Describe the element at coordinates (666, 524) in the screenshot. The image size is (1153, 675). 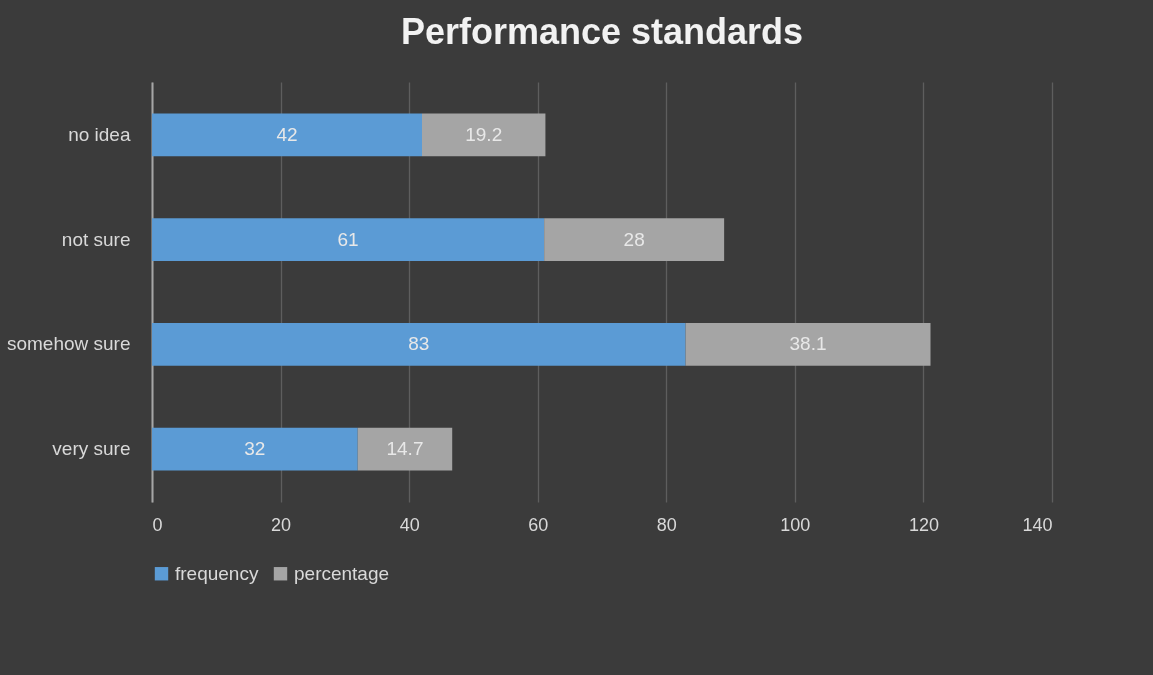
I see `x-tick-label: 80` at that location.